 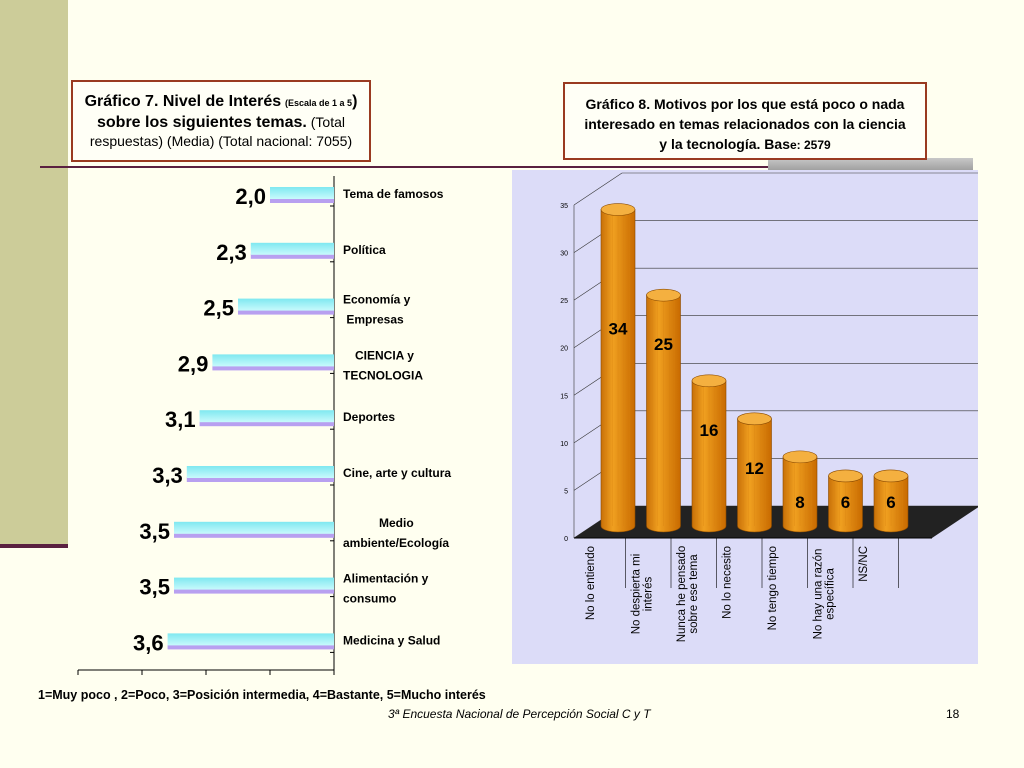 What do you see at coordinates (333, 683) in the screenshot?
I see `chart1-x-tick-label: 1` at bounding box center [333, 683].